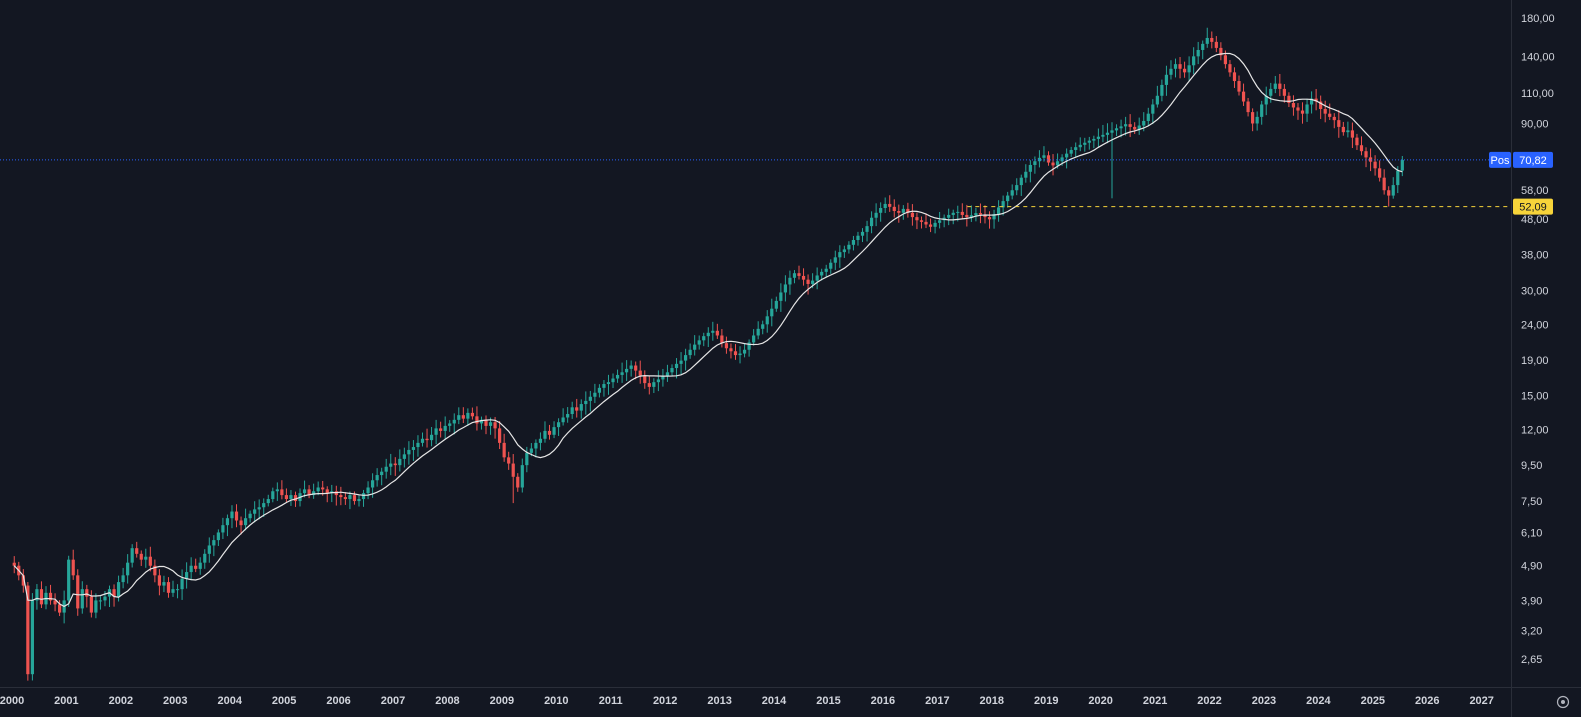  I want to click on price-axis-label: 3,90, so click(1531, 601).